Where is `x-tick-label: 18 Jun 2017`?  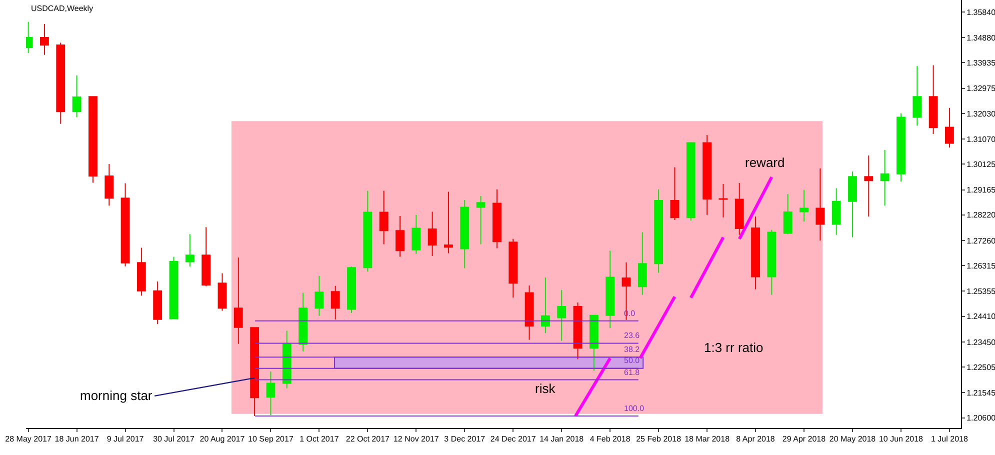 x-tick-label: 18 Jun 2017 is located at coordinates (77, 439).